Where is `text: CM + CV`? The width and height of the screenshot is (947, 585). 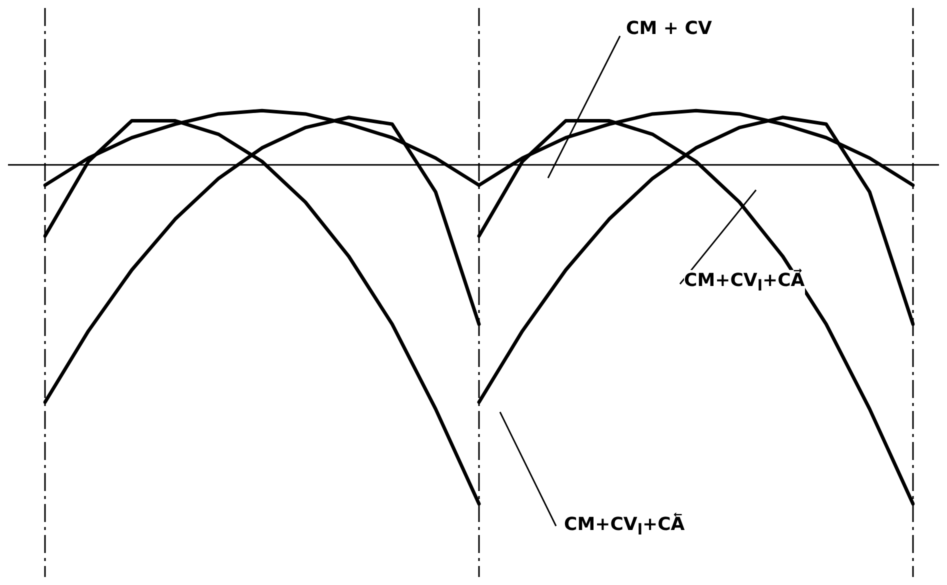
text: CM + CV is located at coordinates (669, 29).